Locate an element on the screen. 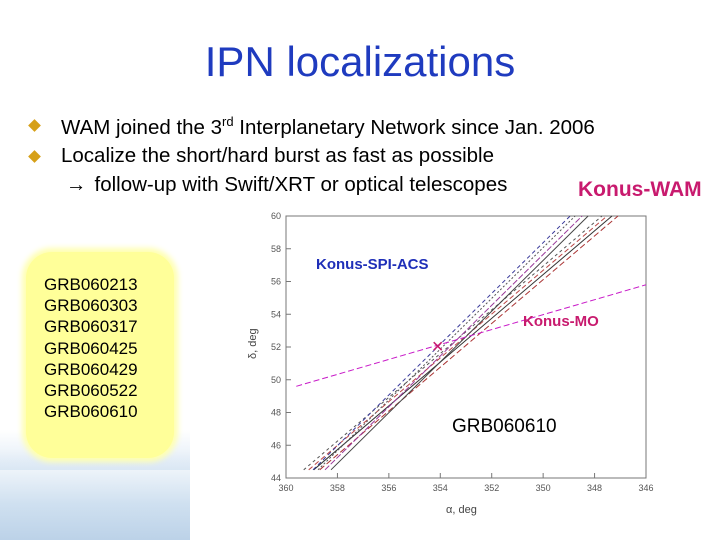 The image size is (720, 540). konus-wam-label: Konus-WAM is located at coordinates (640, 189).